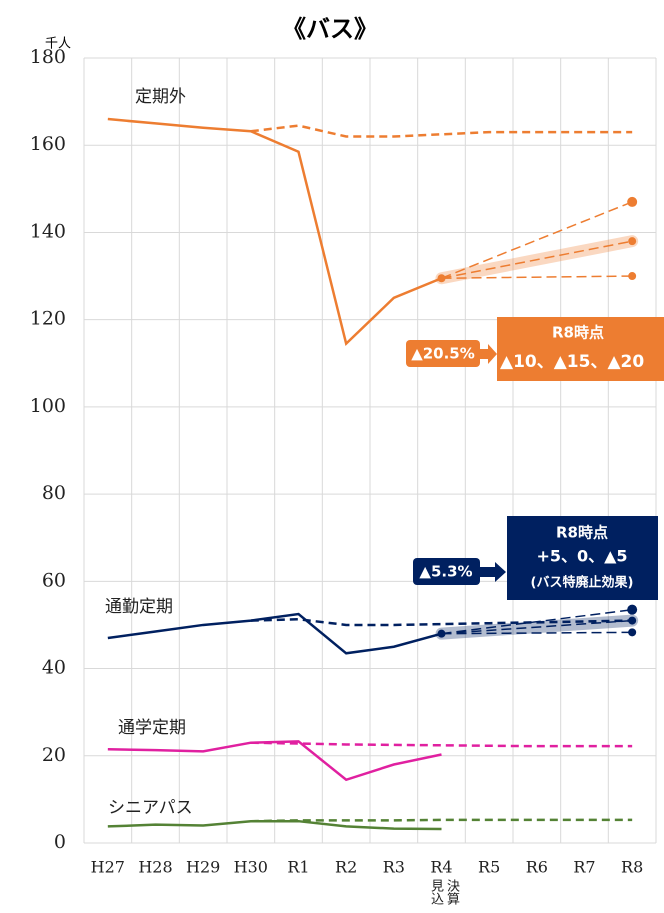 The image size is (664, 913). What do you see at coordinates (48, 57) in the screenshot?
I see `y-tick-label: 180` at bounding box center [48, 57].